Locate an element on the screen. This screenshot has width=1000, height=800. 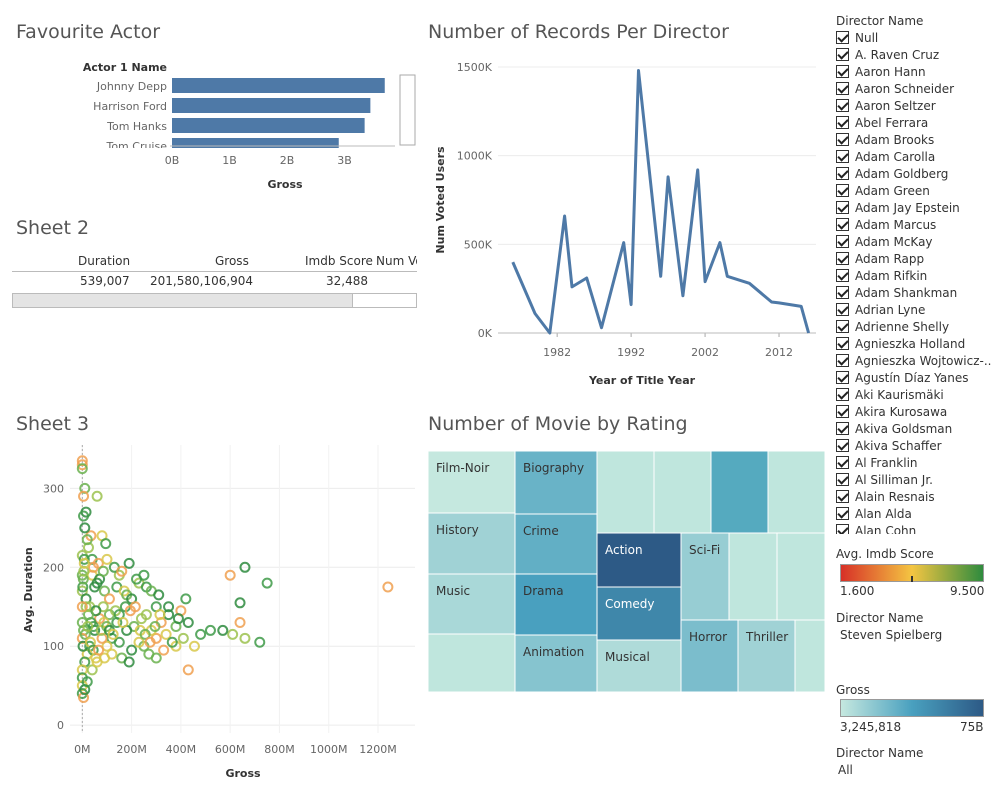
cell-duration: 539,007 is located at coordinates (105, 281).